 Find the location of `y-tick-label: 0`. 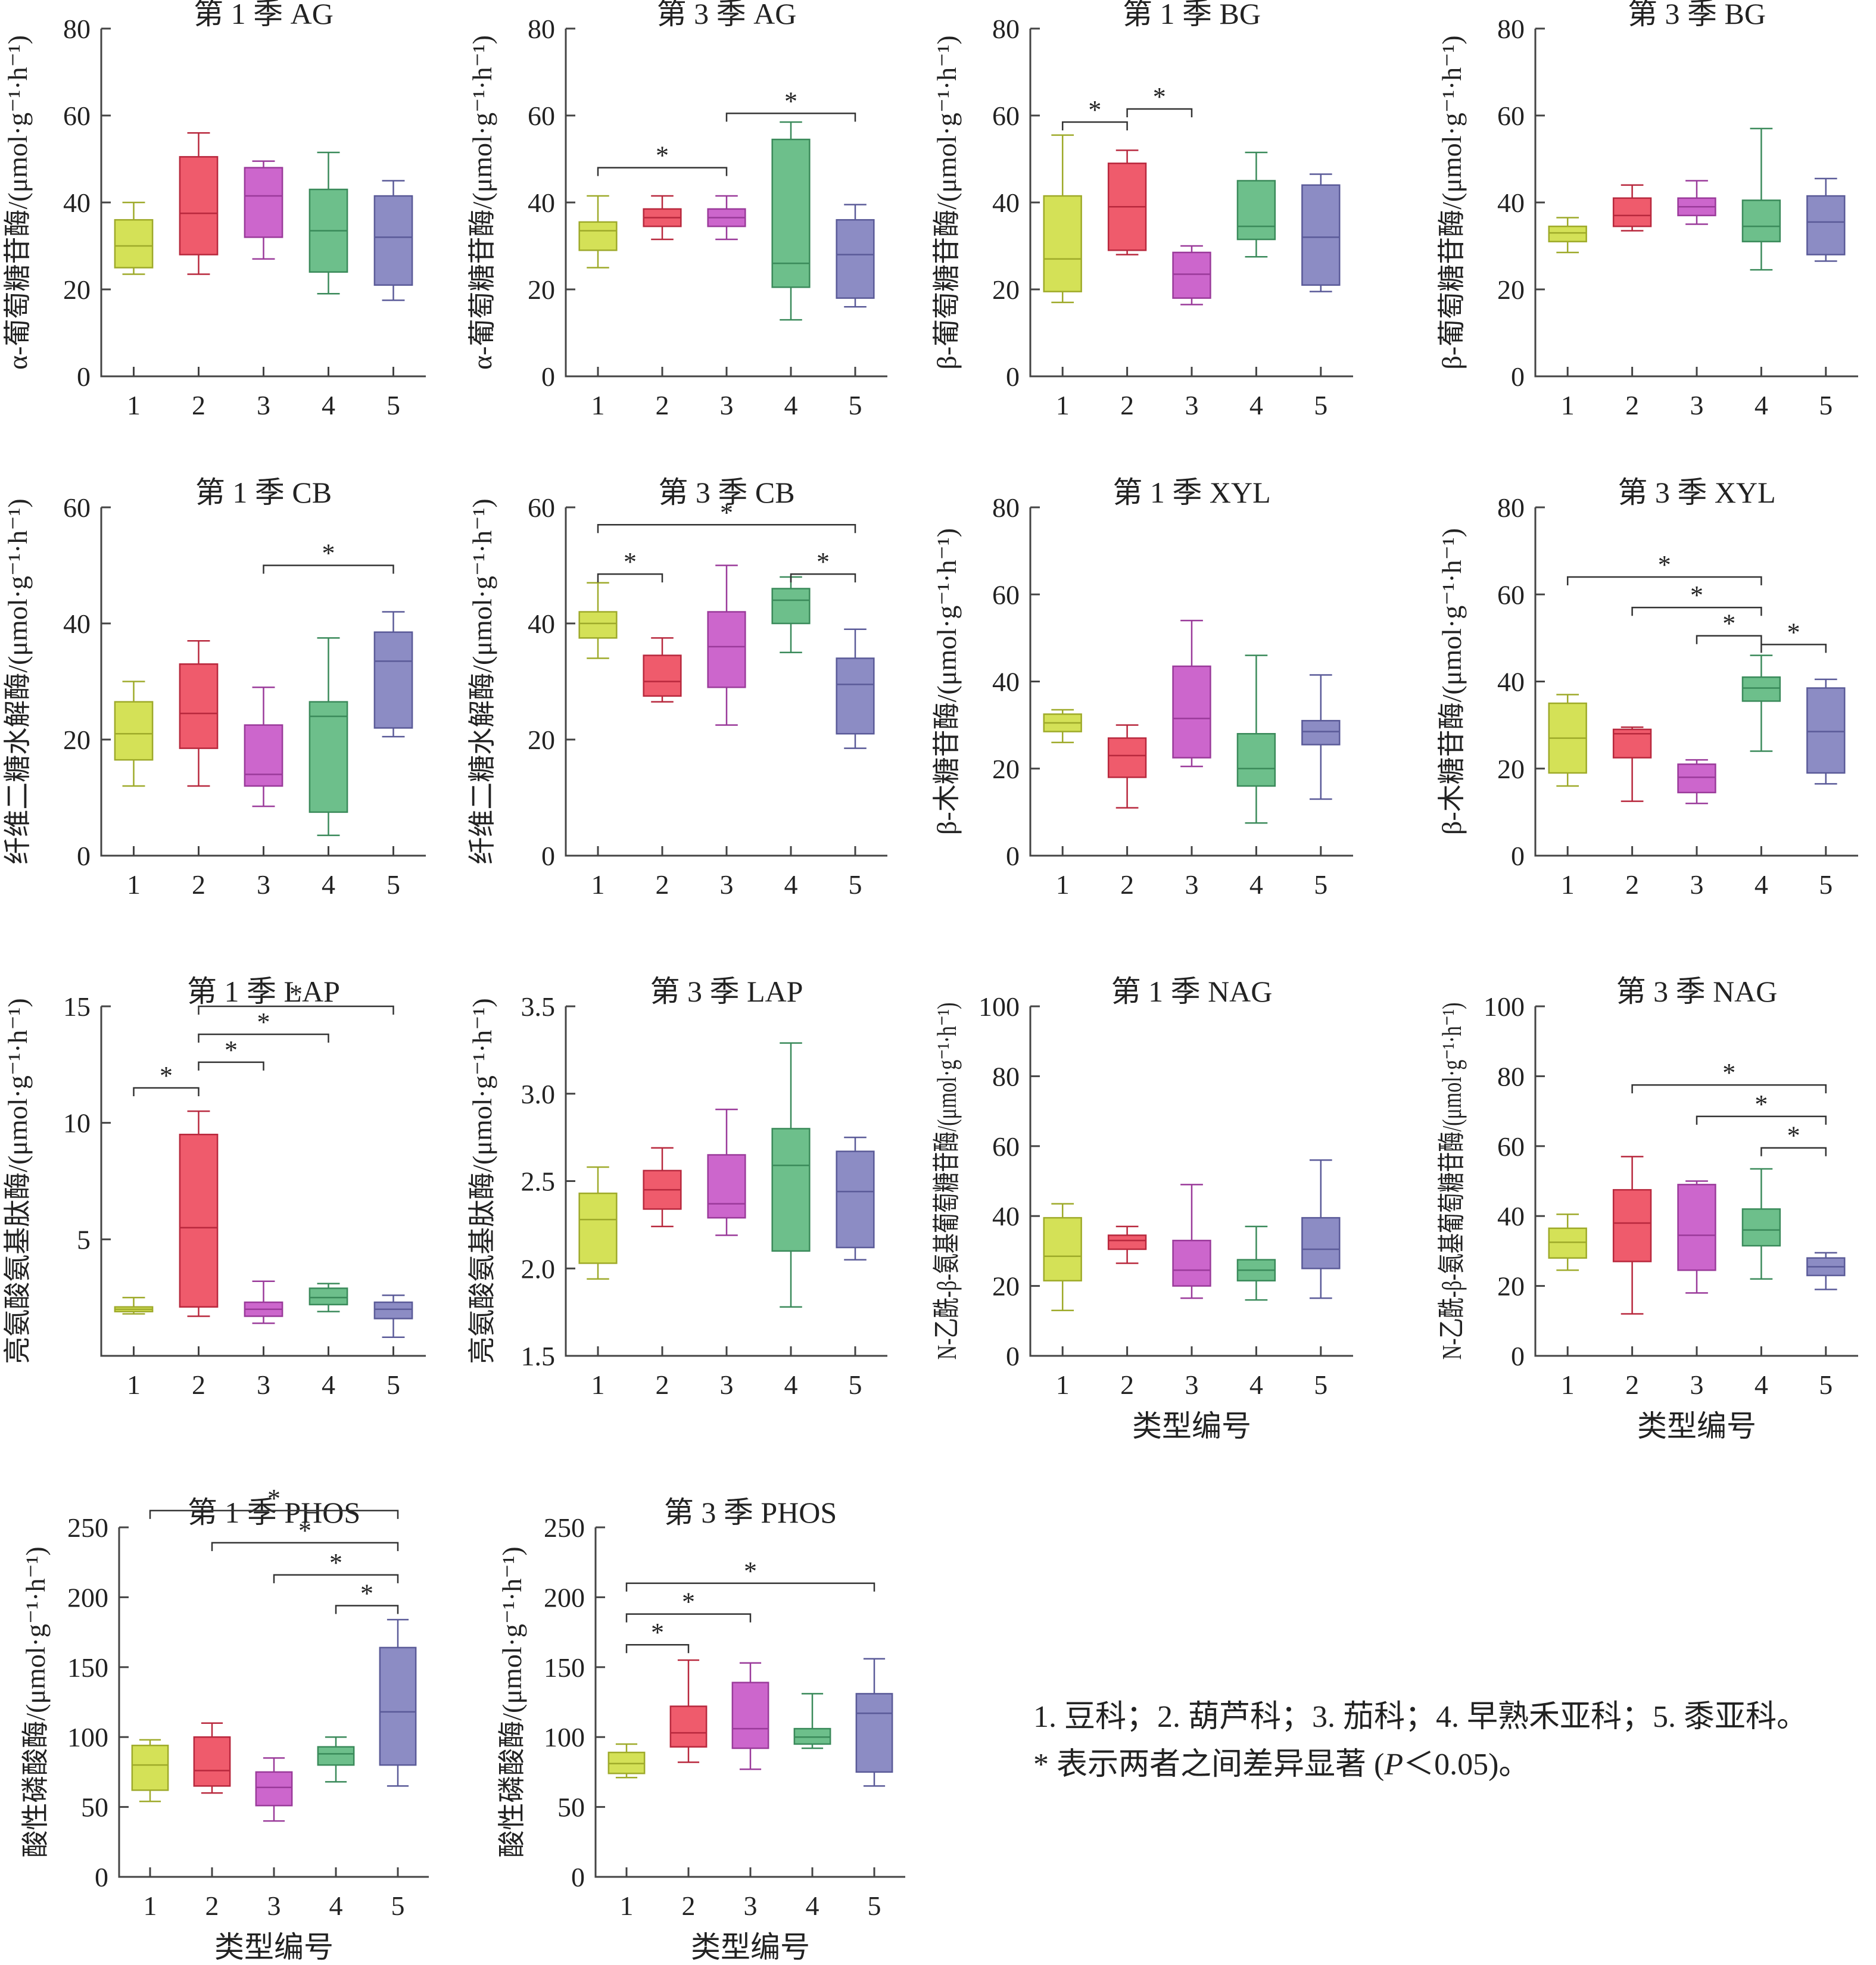

y-tick-label: 0 is located at coordinates (548, 376).